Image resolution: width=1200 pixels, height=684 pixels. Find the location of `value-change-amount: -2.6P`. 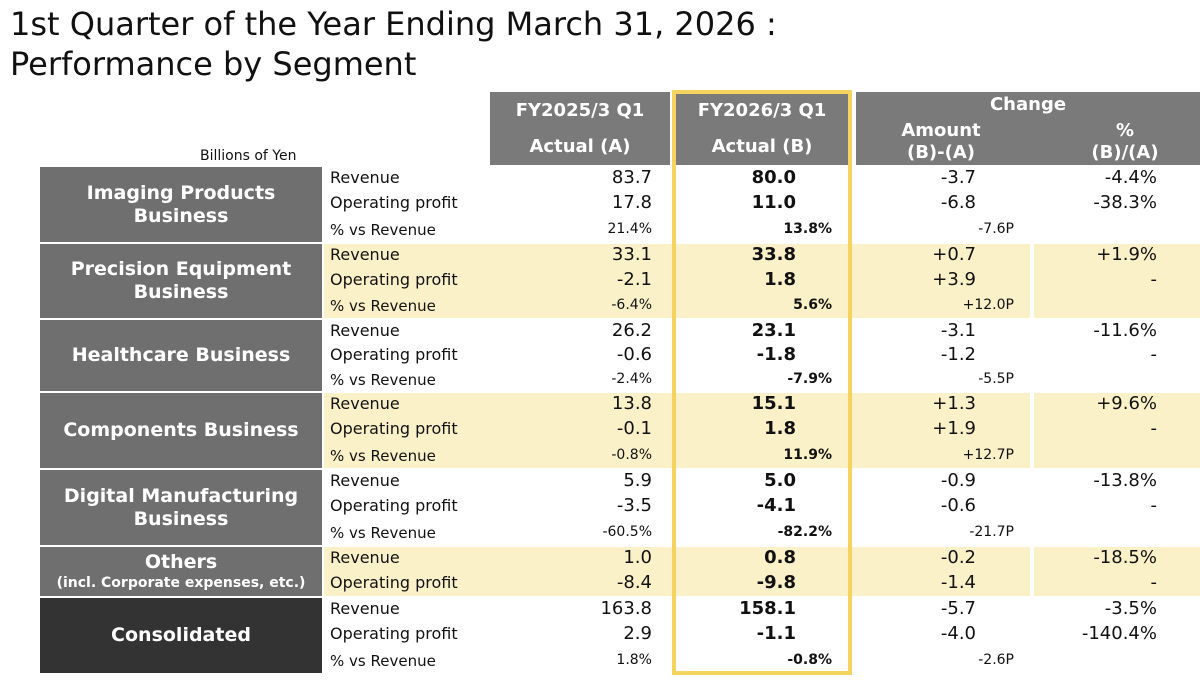

value-change-amount: -2.6P is located at coordinates (996, 660).